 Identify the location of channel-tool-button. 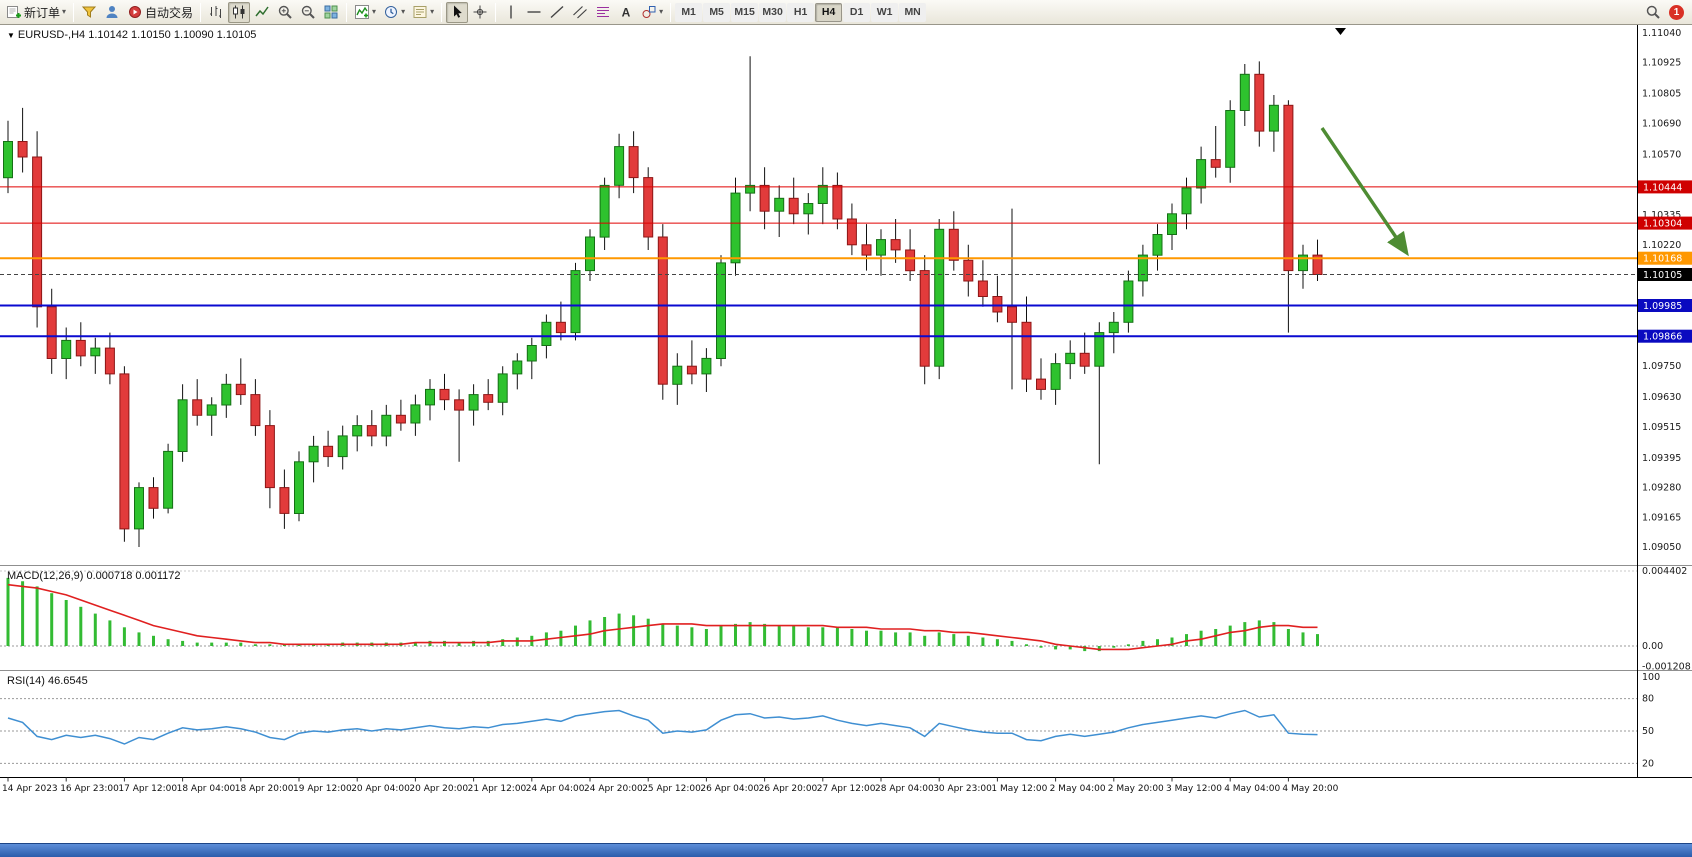
(580, 12).